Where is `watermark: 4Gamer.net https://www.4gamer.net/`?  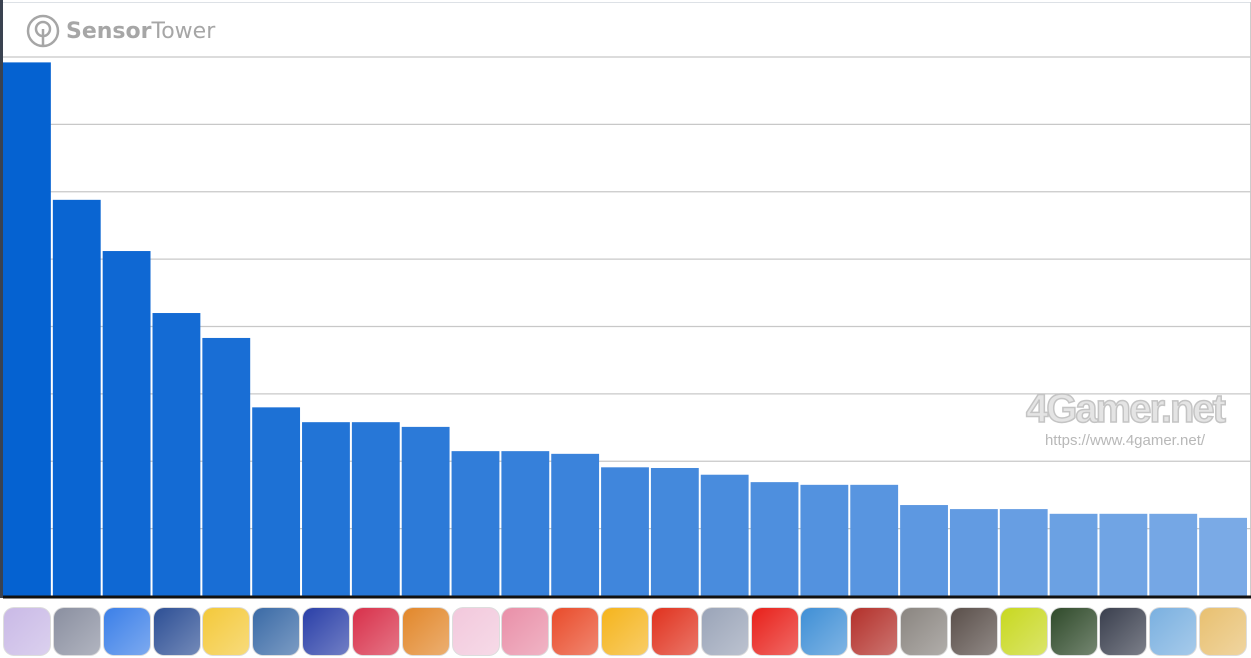
watermark: 4Gamer.net https://www.4gamer.net/ is located at coordinates (1125, 417).